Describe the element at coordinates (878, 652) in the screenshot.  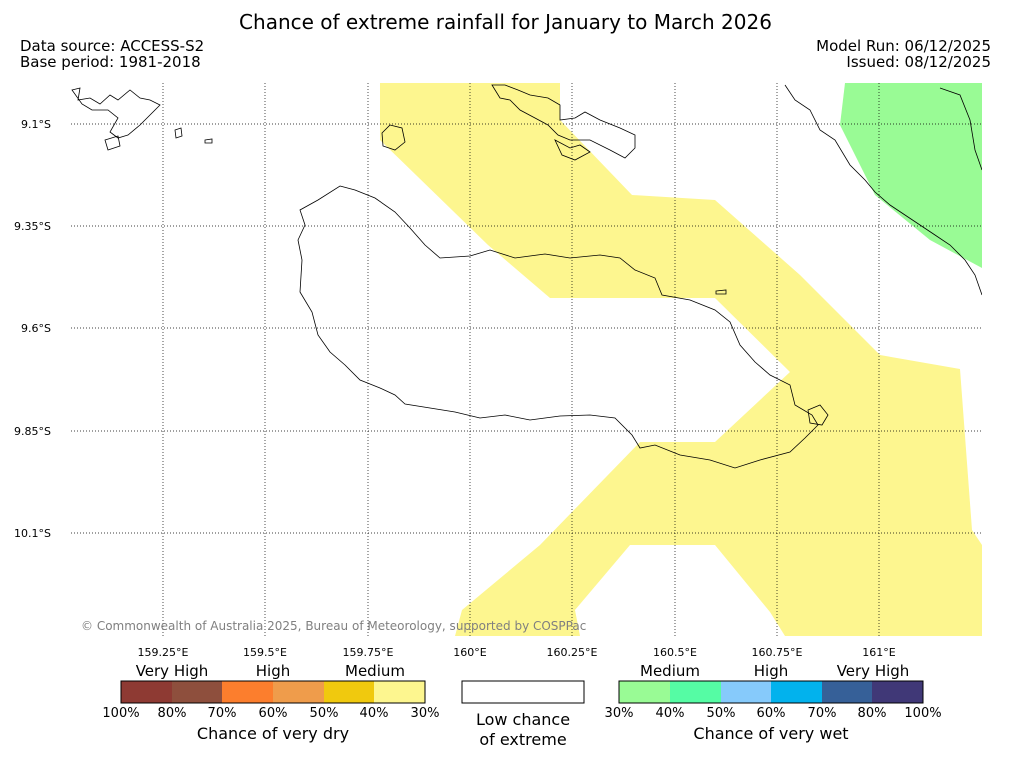
I see `lon-label: 161°E` at that location.